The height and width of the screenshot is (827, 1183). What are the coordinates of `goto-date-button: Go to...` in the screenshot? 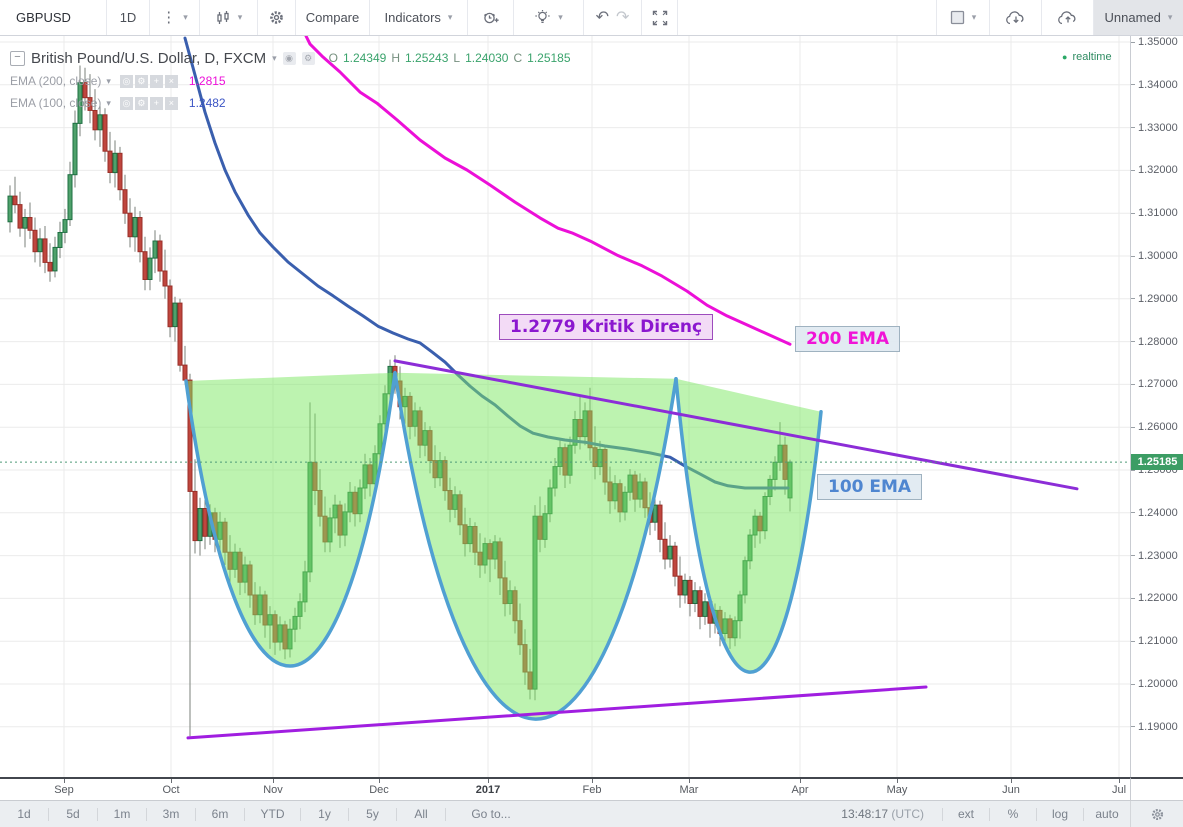 It's located at (491, 814).